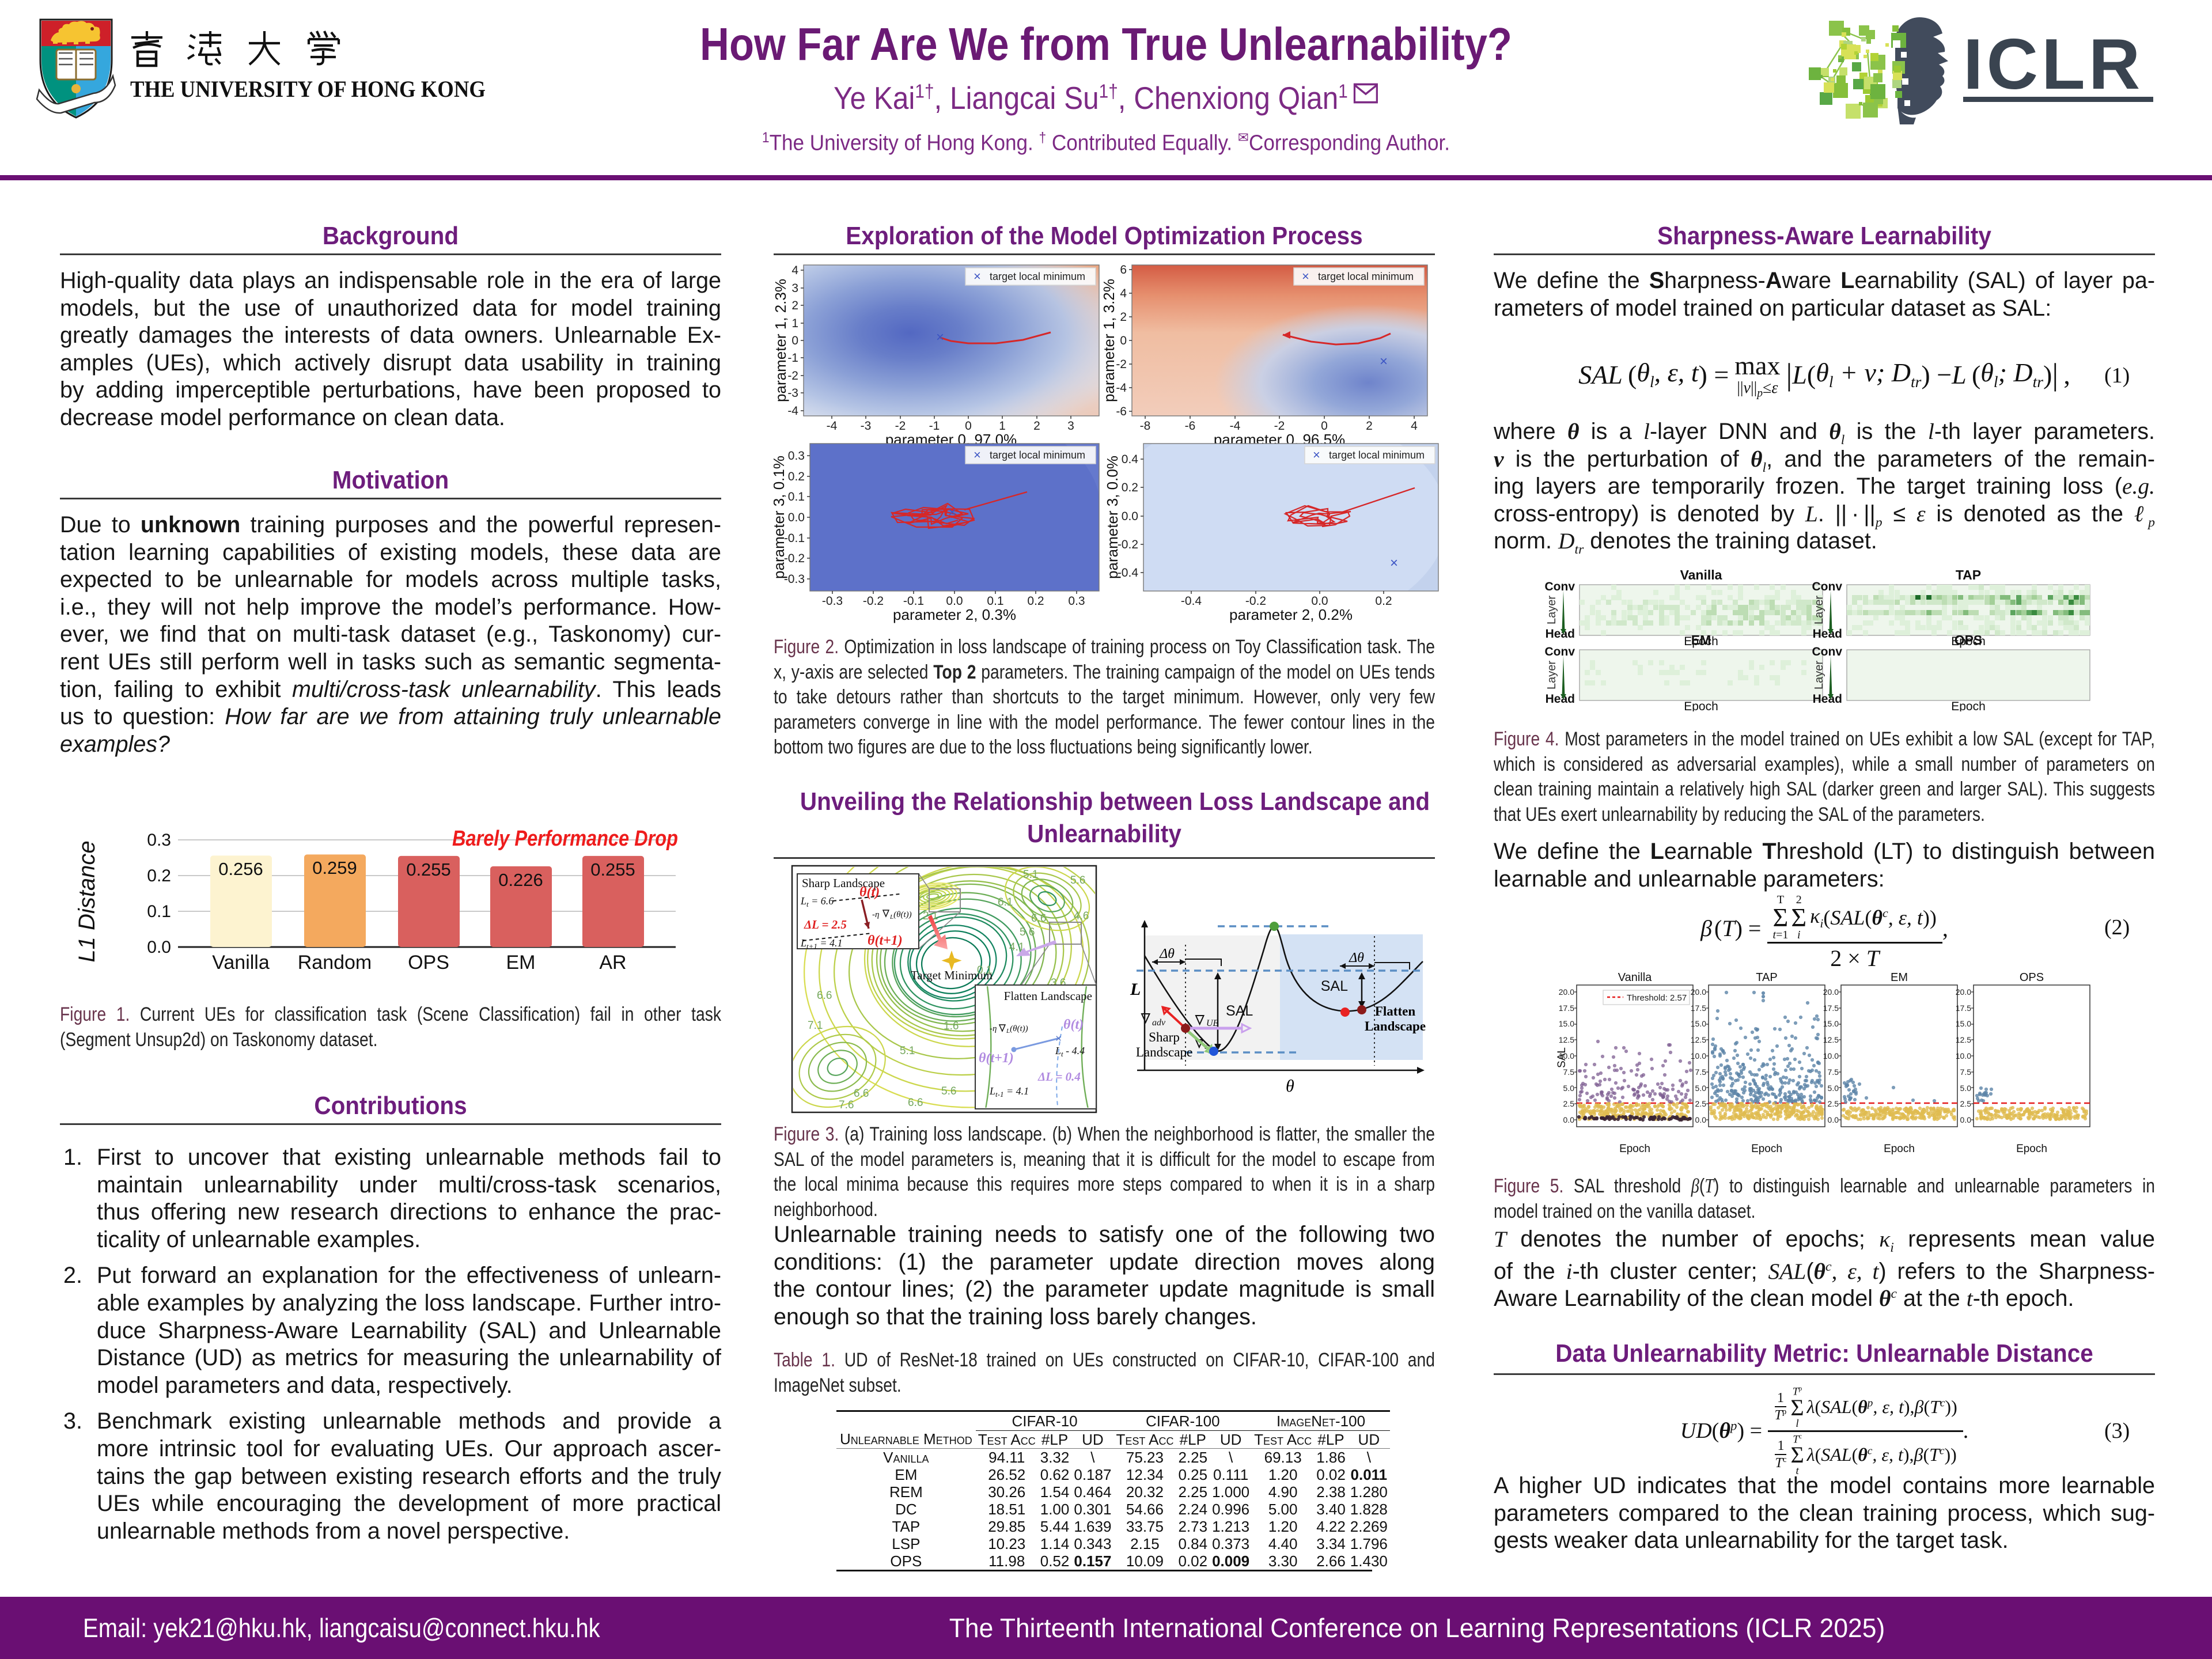 The height and width of the screenshot is (1659, 2212). What do you see at coordinates (780, 517) in the screenshot?
I see `svg-text: parameter 3, 0.1%` at bounding box center [780, 517].